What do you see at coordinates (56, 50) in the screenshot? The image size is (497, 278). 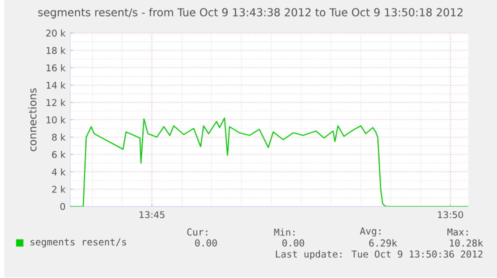 I see `y-tick-label: 18 k` at bounding box center [56, 50].